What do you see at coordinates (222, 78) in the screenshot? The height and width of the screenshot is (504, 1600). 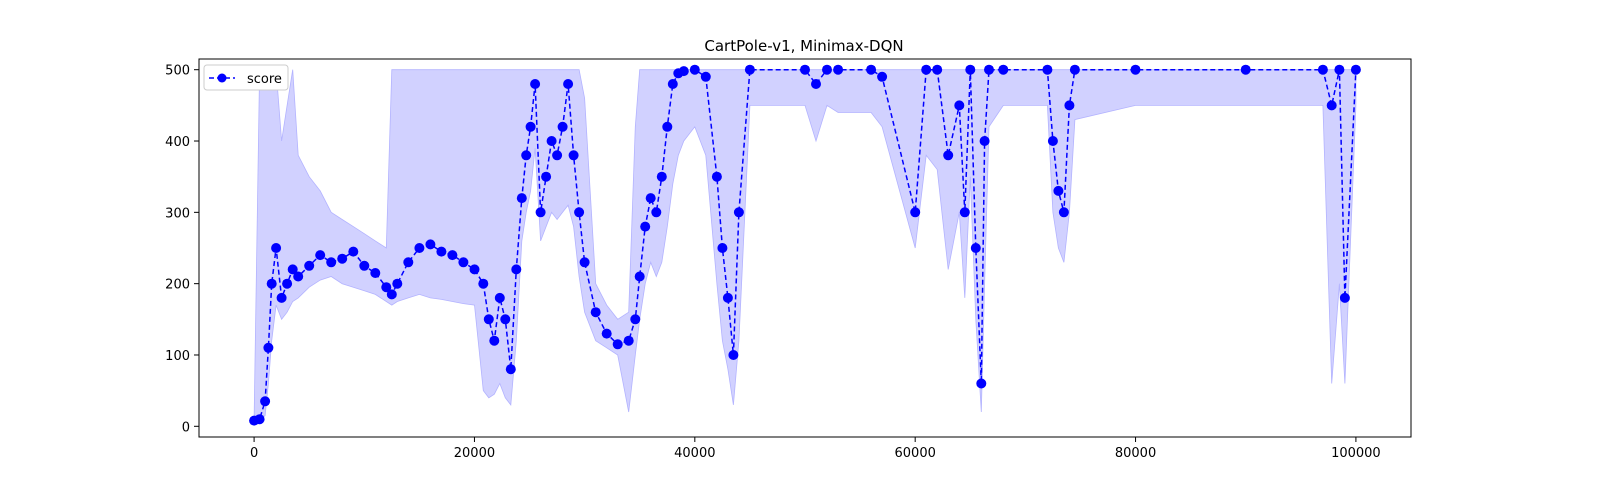 I see `legend-marker-swatch` at bounding box center [222, 78].